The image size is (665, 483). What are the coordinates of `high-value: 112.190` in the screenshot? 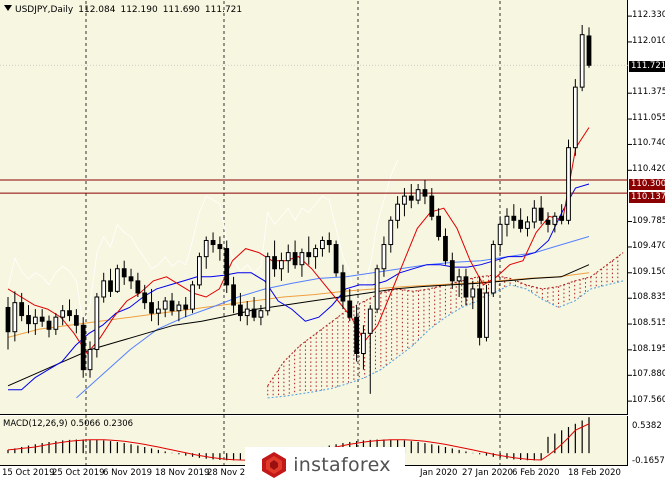 It's located at (139, 10).